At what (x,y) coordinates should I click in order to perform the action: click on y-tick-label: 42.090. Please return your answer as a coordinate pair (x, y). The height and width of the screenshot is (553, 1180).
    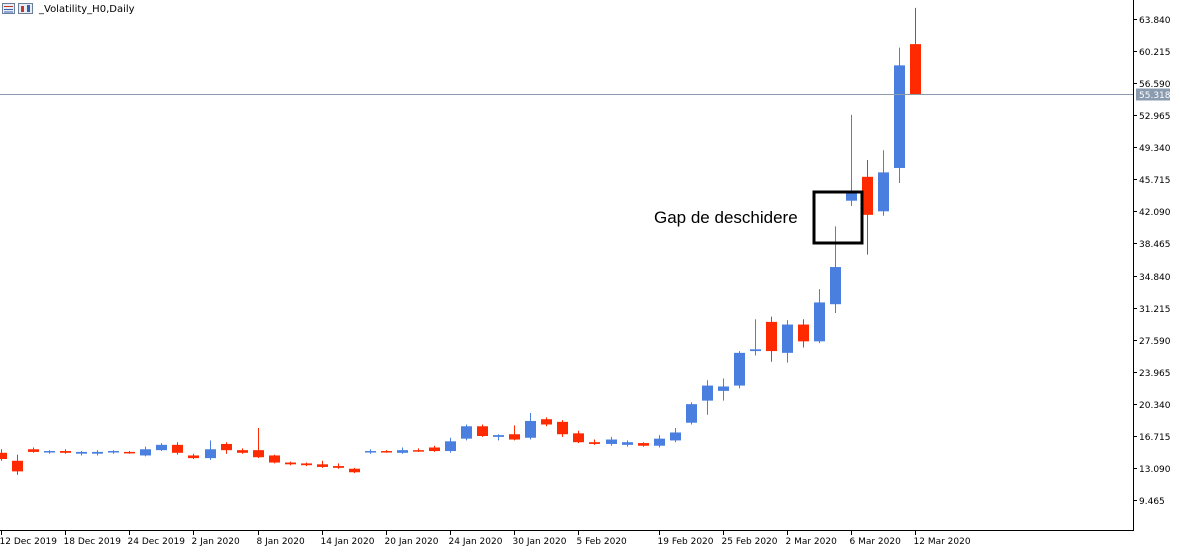
    Looking at the image, I should click on (1155, 213).